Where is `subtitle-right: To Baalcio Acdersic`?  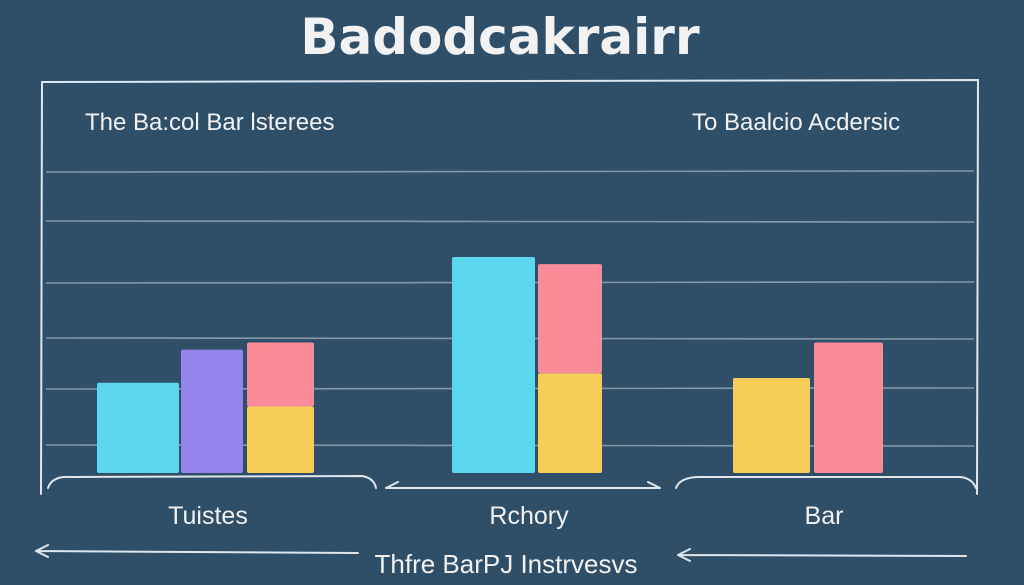 subtitle-right: To Baalcio Acdersic is located at coordinates (796, 122).